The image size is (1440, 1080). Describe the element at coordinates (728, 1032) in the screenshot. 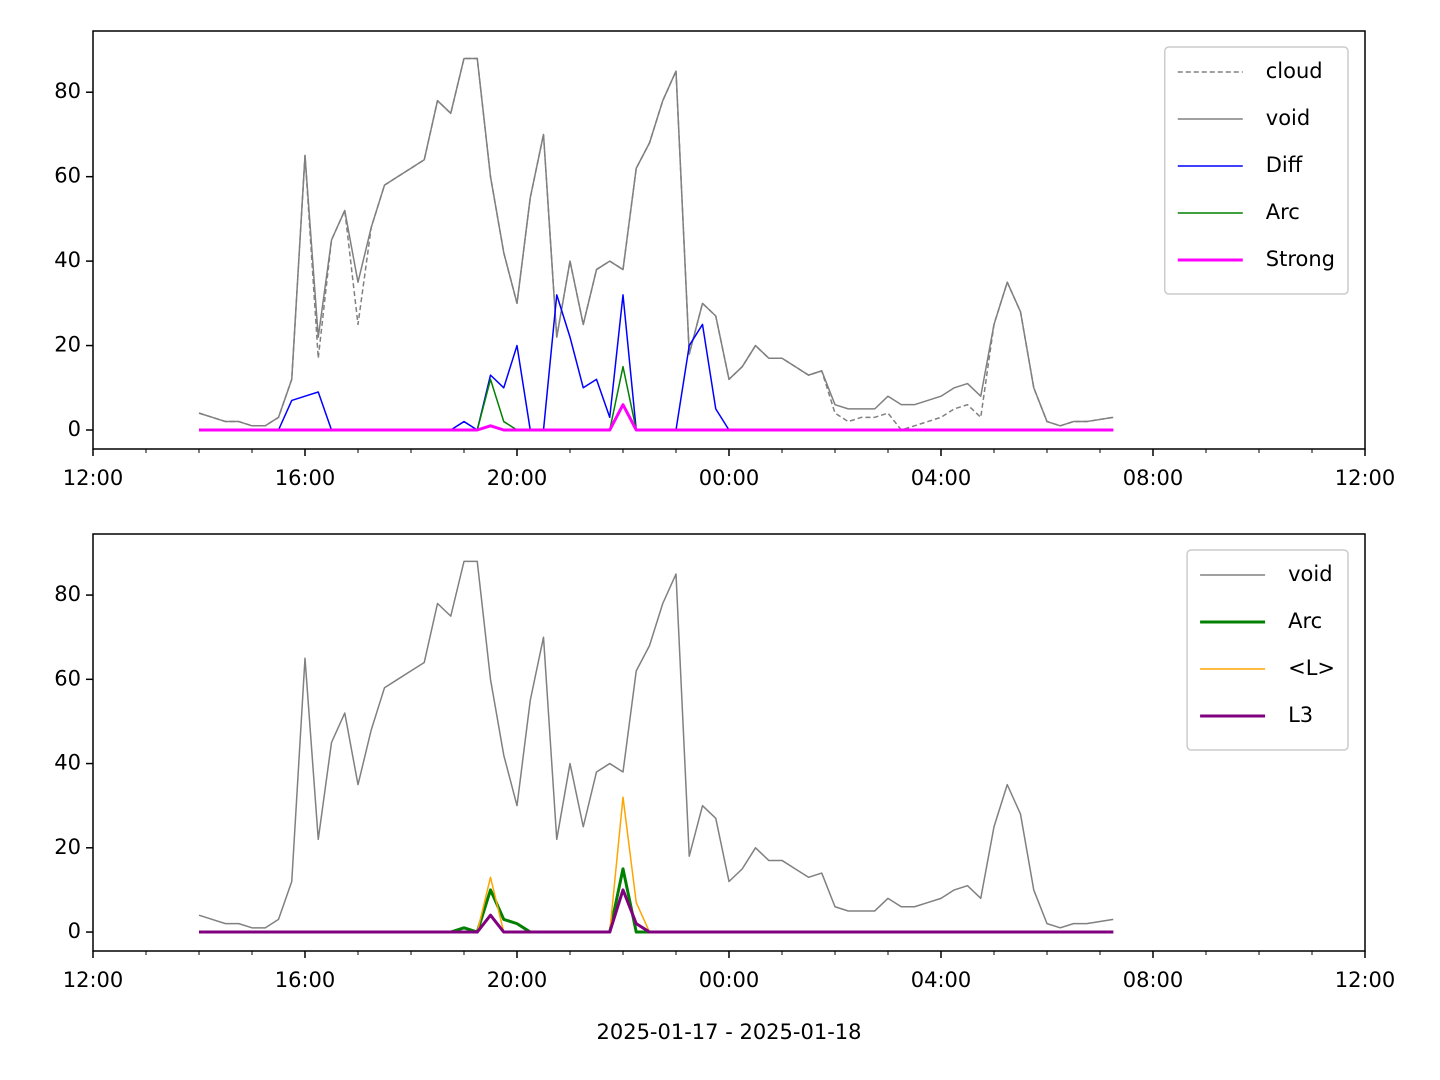

I see `x-axis-label: 2025-01-17 - 2025-01-18` at that location.